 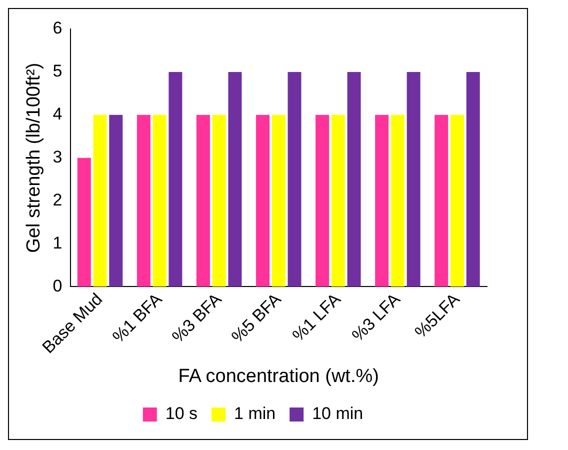 I want to click on x-tick-label: %5 BFA, so click(x=257, y=317).